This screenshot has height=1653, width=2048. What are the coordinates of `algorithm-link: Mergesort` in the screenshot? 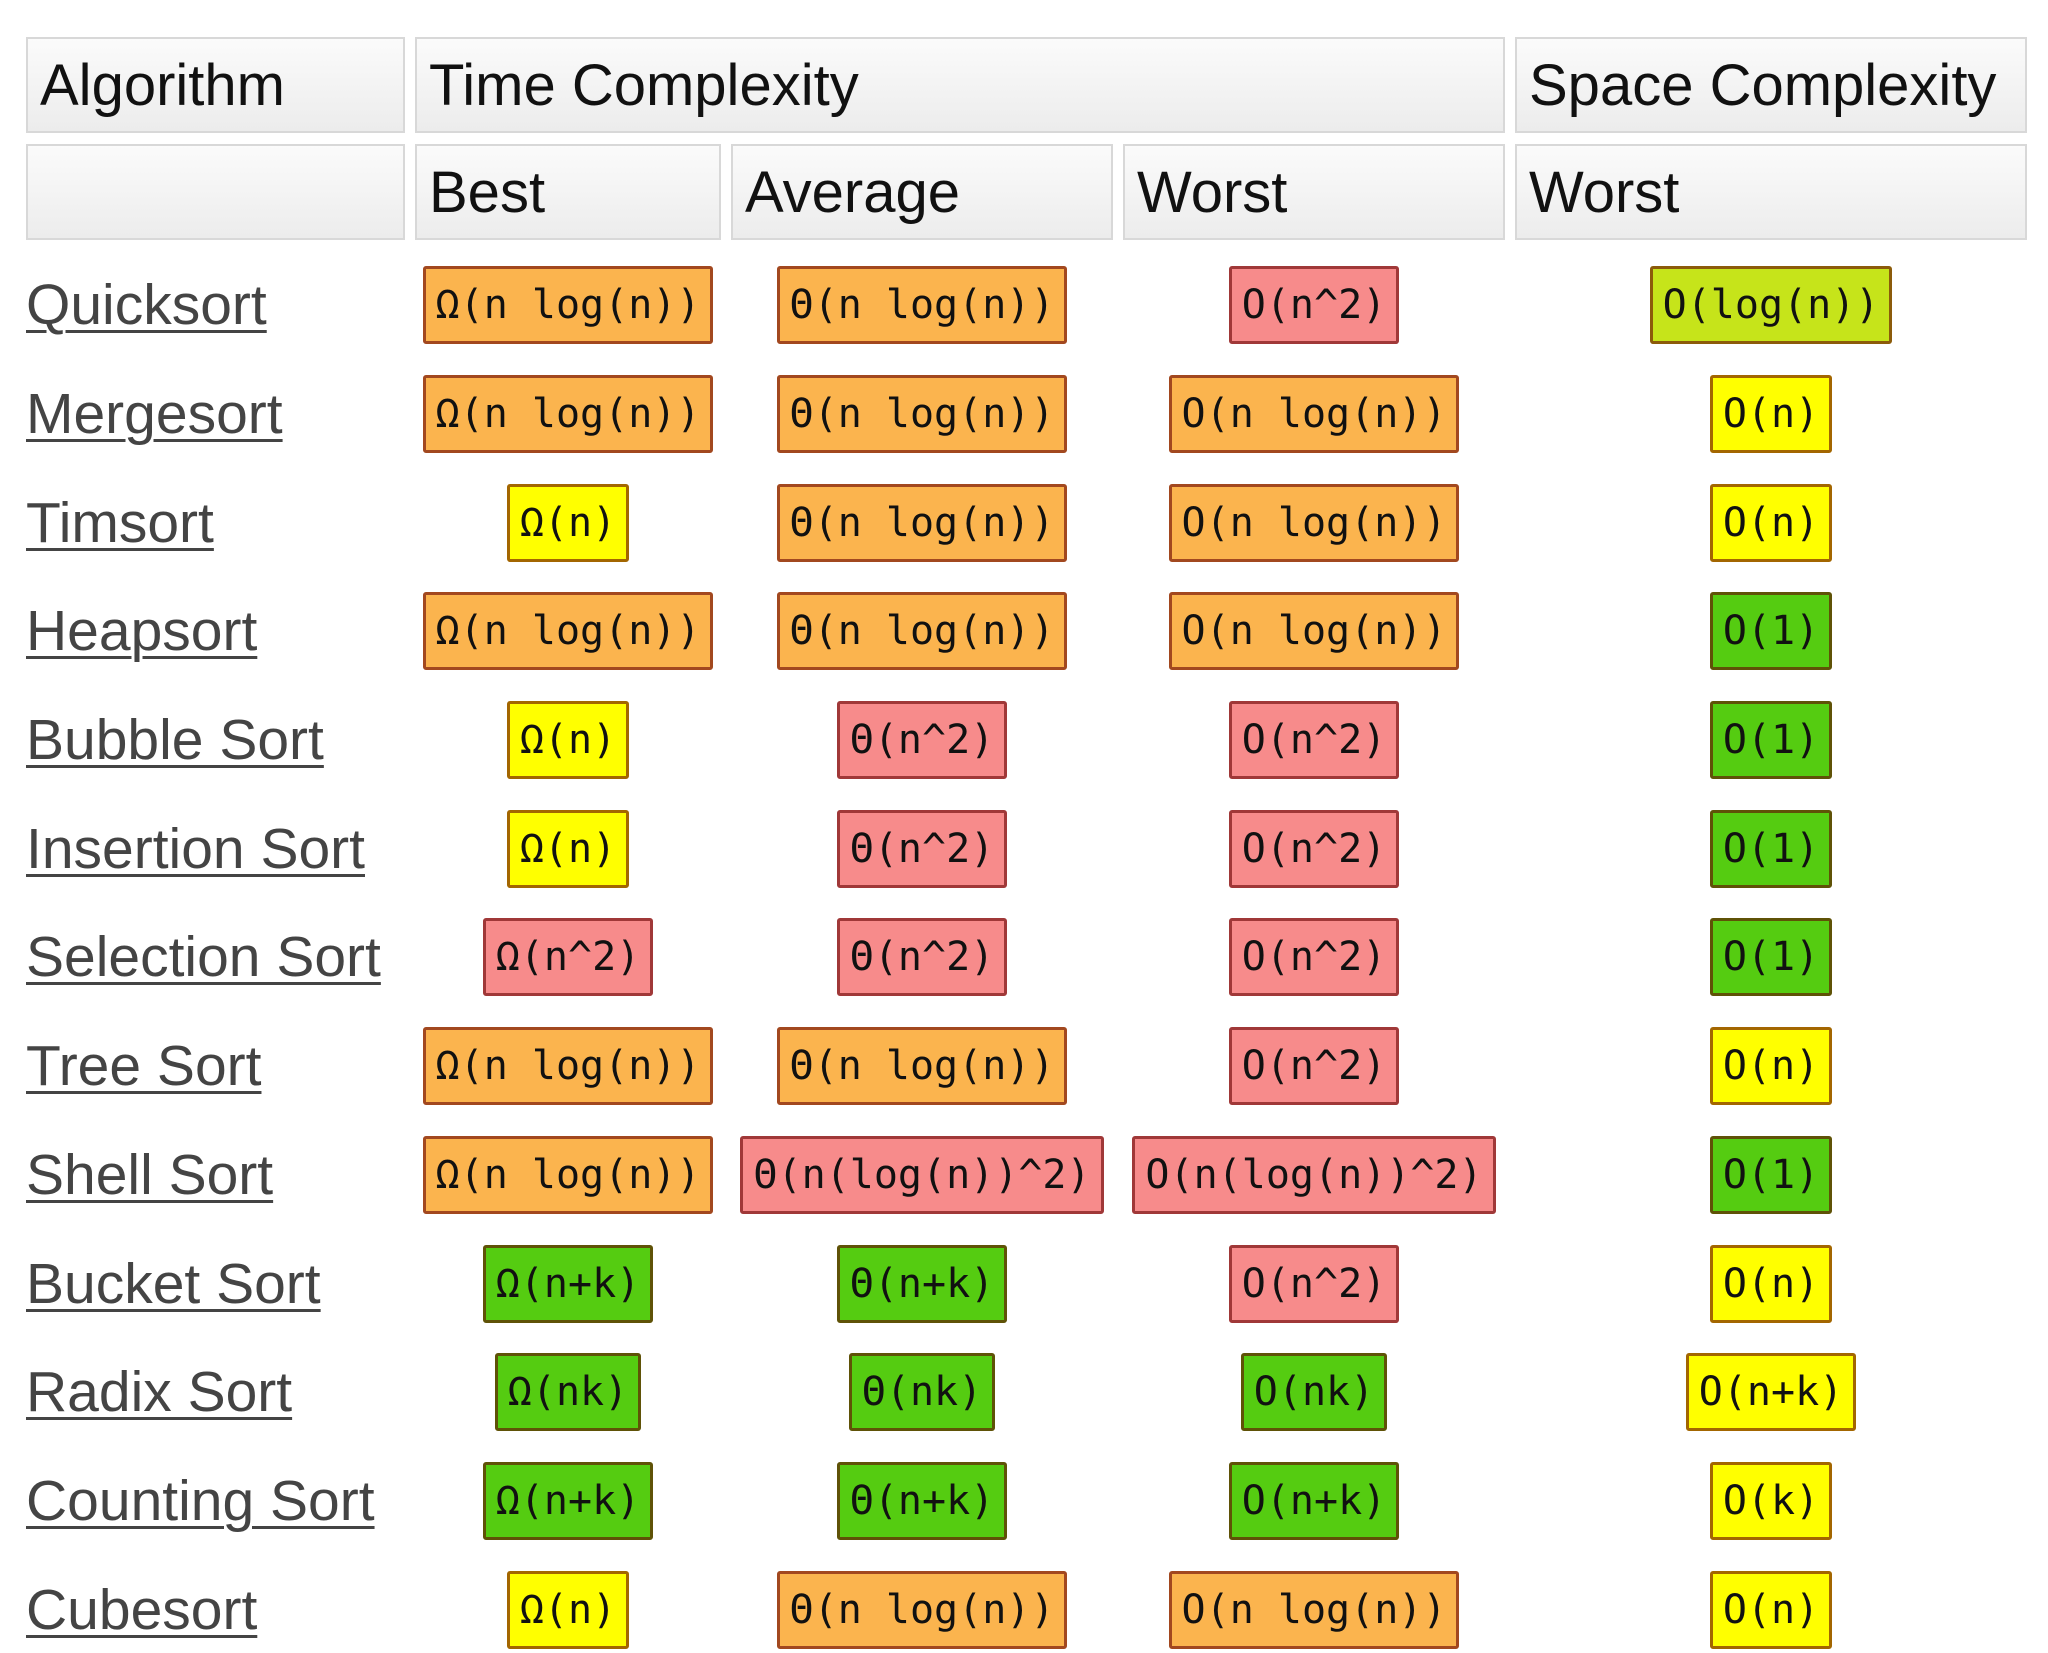 It's located at (154, 414).